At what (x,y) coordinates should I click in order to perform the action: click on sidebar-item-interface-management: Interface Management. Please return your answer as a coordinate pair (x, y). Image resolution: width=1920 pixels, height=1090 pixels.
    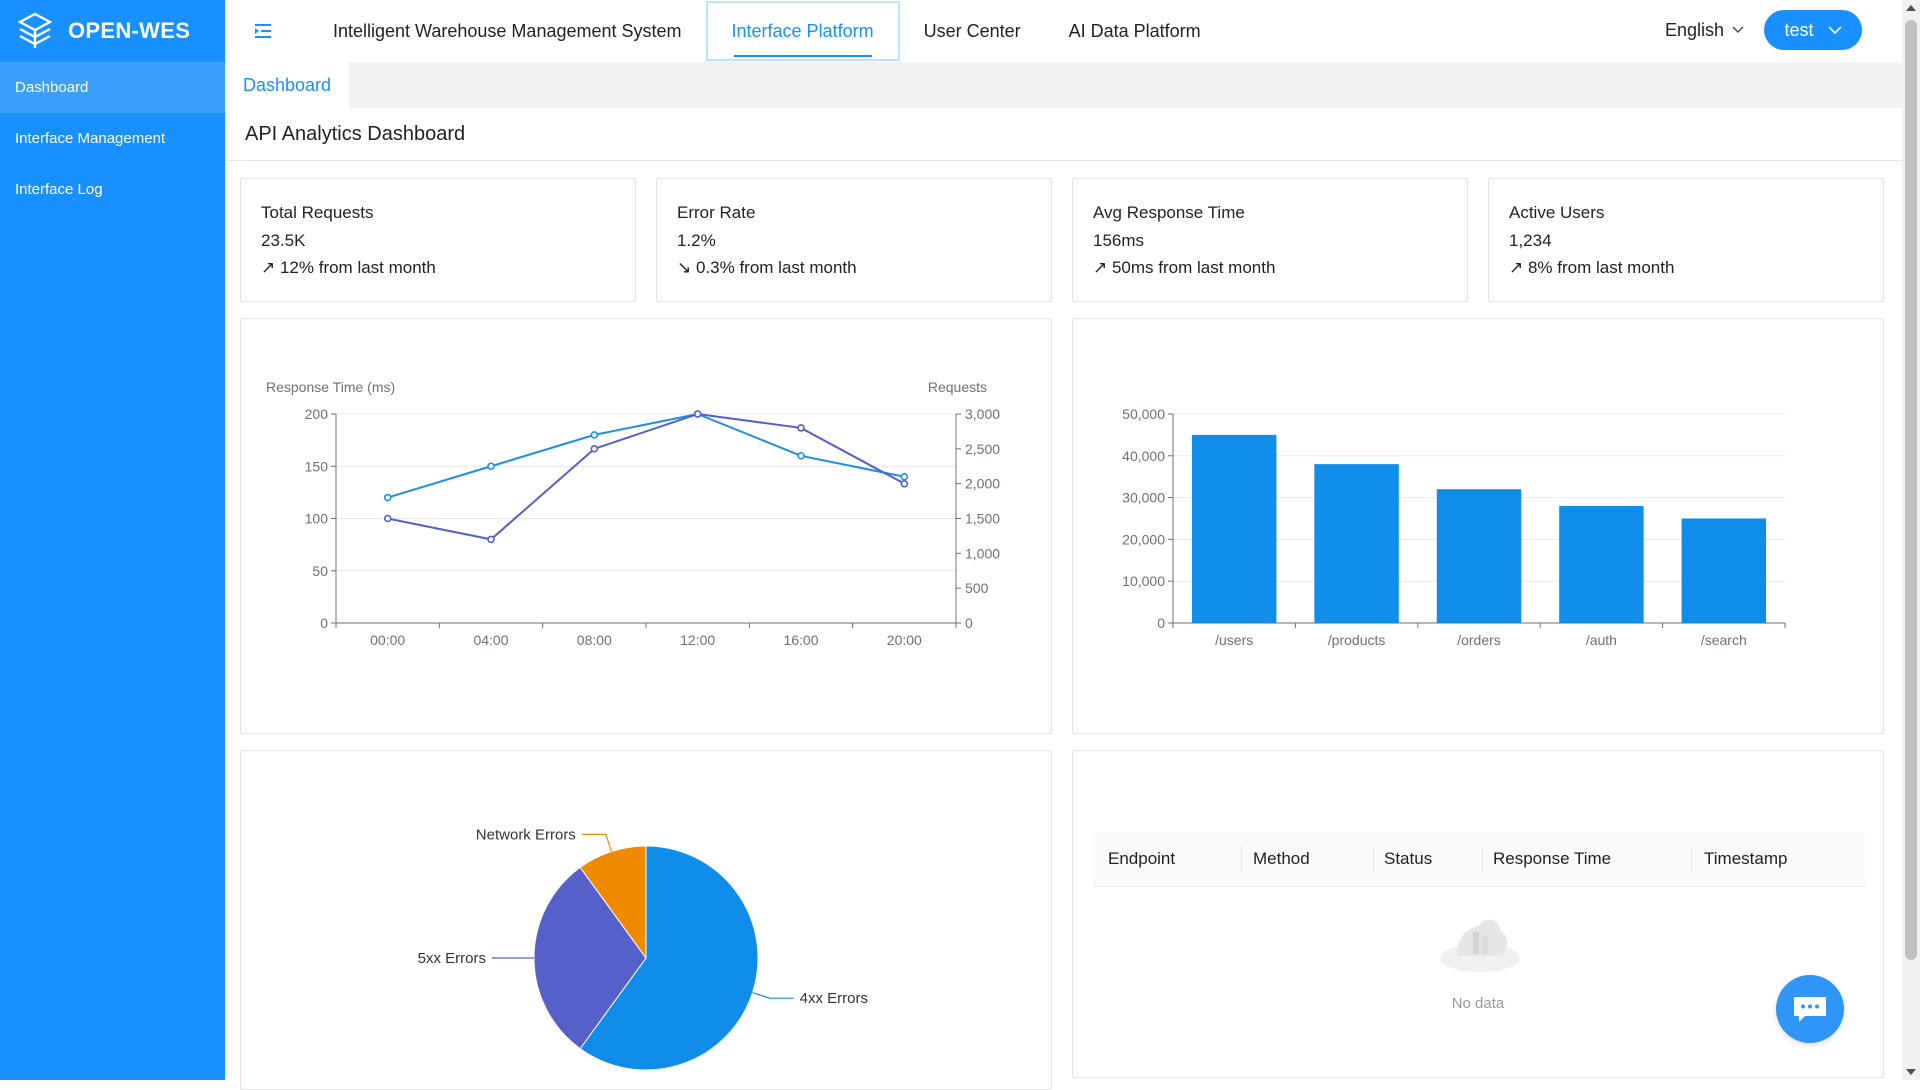
    Looking at the image, I should click on (90, 138).